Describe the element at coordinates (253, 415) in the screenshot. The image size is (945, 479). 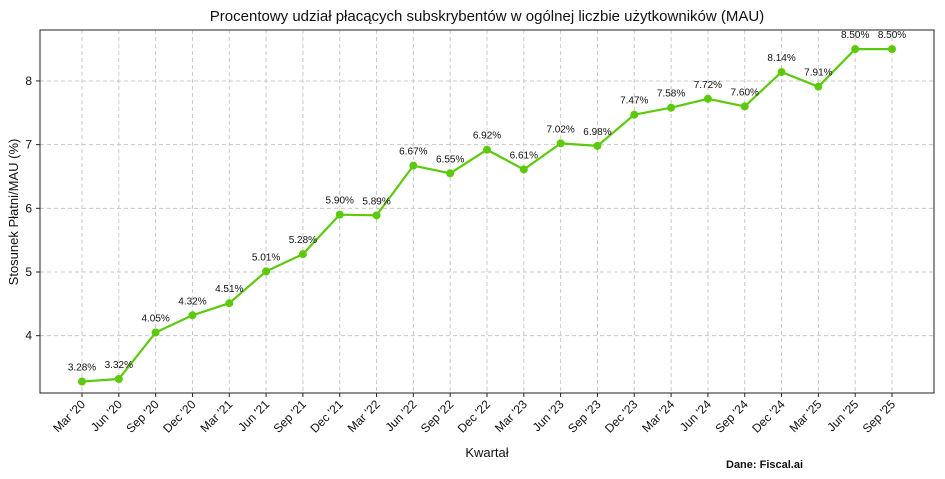
I see `x-tick-label: Jun '21` at that location.